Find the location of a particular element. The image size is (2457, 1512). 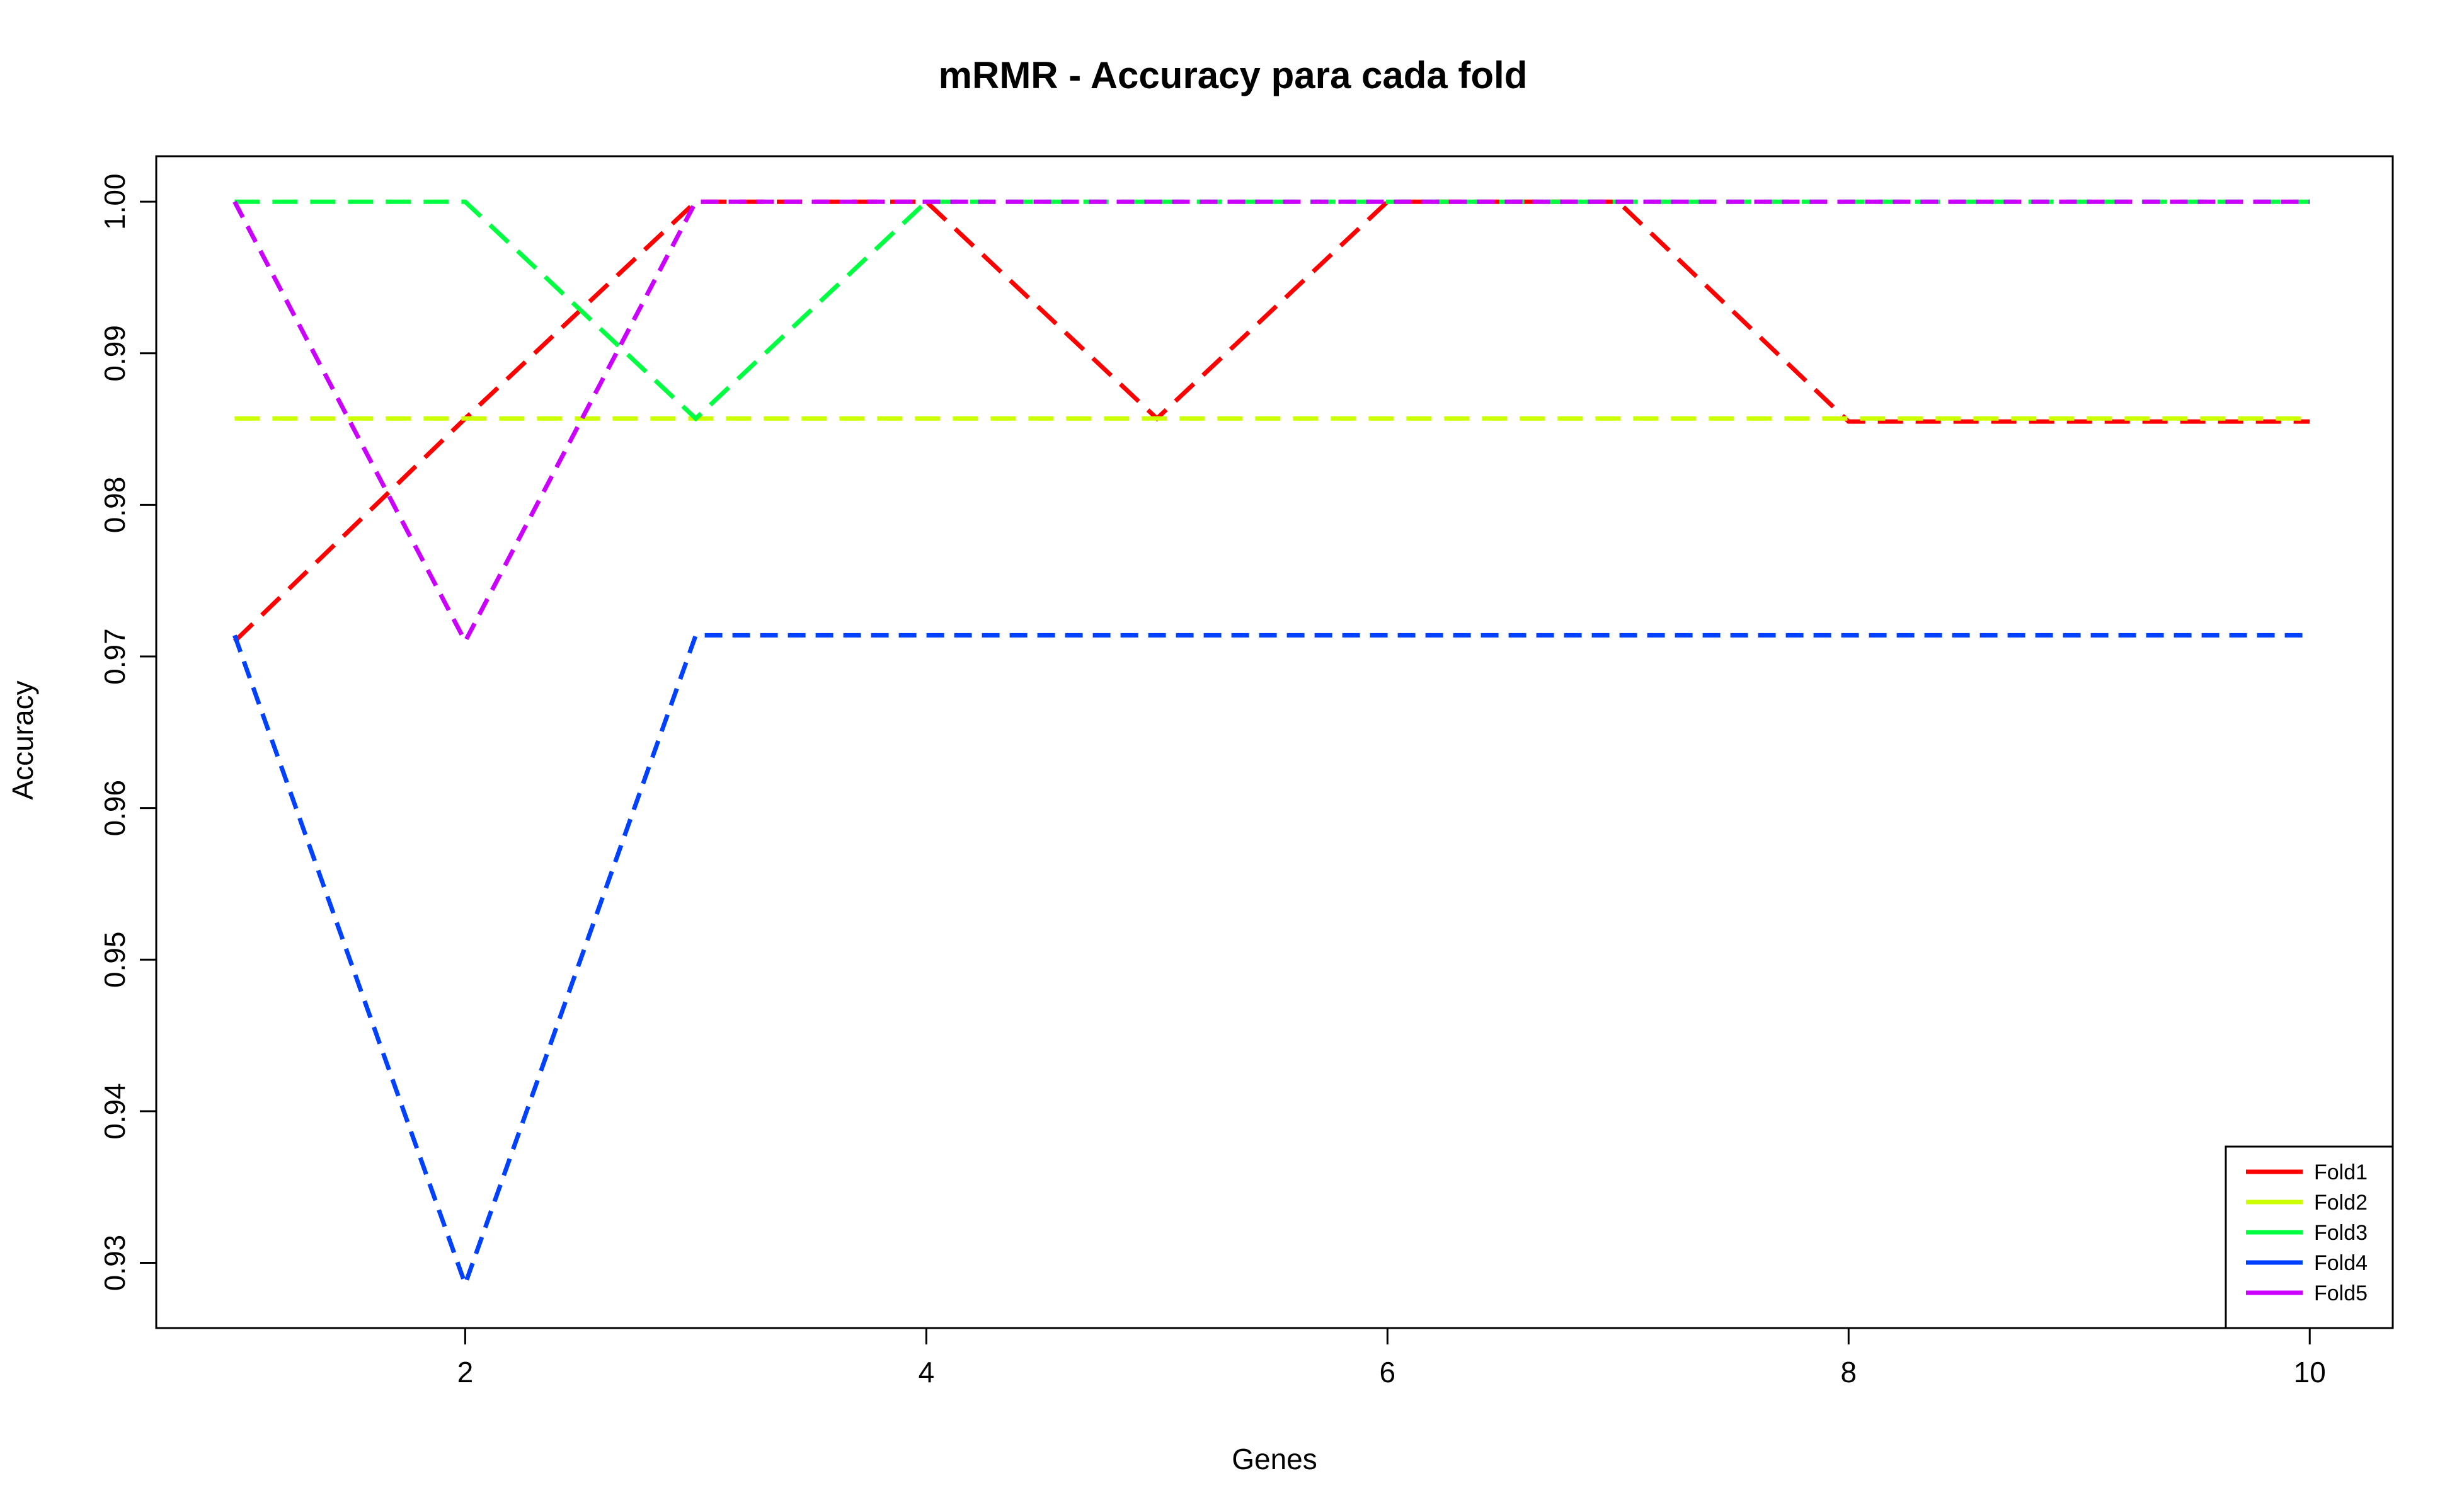

legend-label-fold1: Fold1 is located at coordinates (2341, 1172).